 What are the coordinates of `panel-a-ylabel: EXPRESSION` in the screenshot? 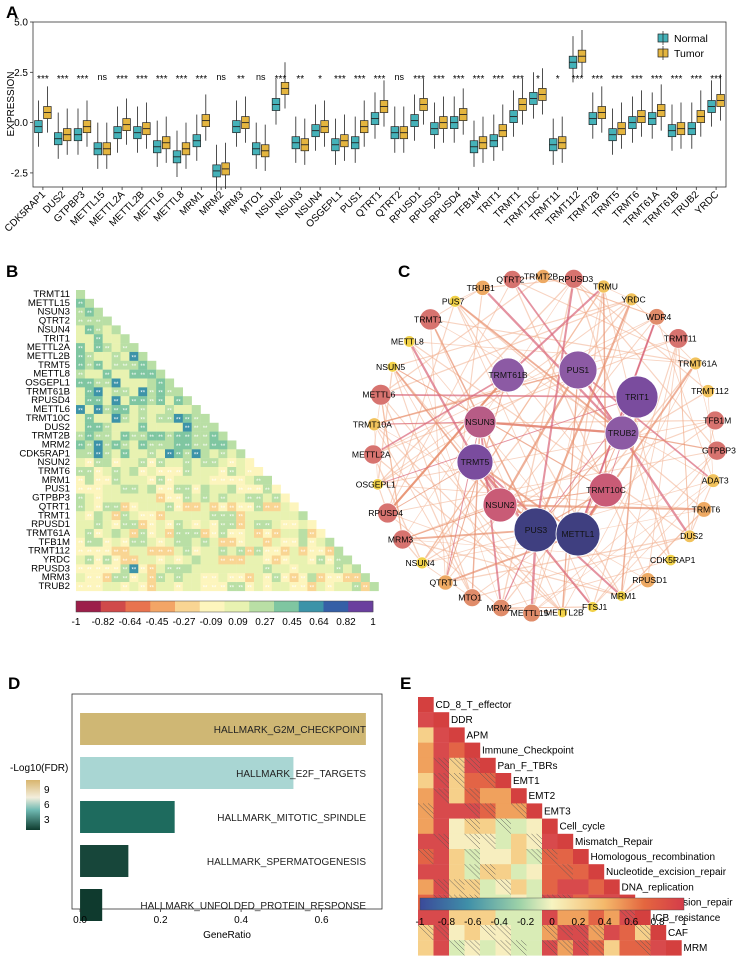 It's located at (11, 103).